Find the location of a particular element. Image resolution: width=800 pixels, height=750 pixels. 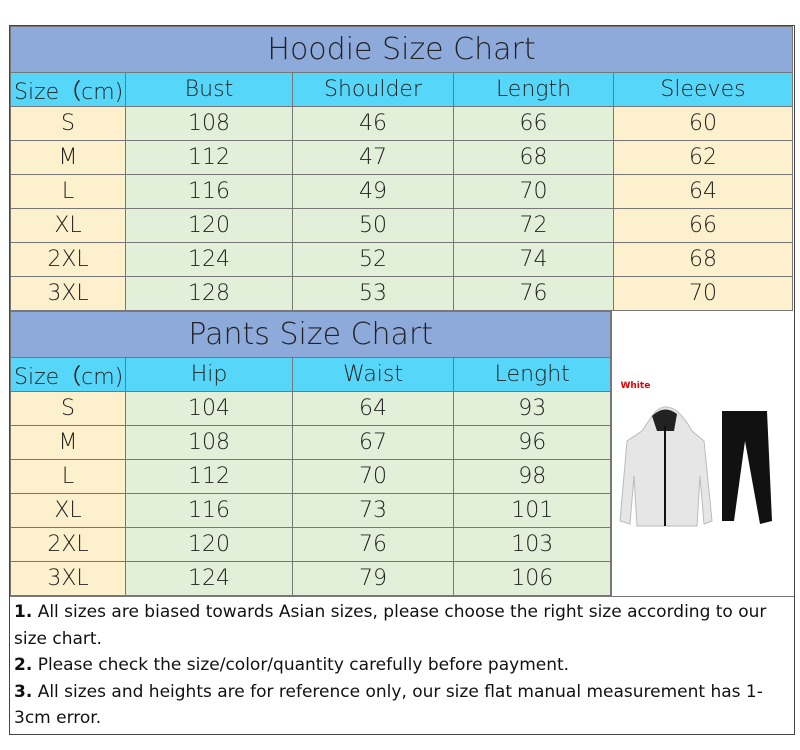

table-row: 2XL 120 76 103 is located at coordinates (311, 544).